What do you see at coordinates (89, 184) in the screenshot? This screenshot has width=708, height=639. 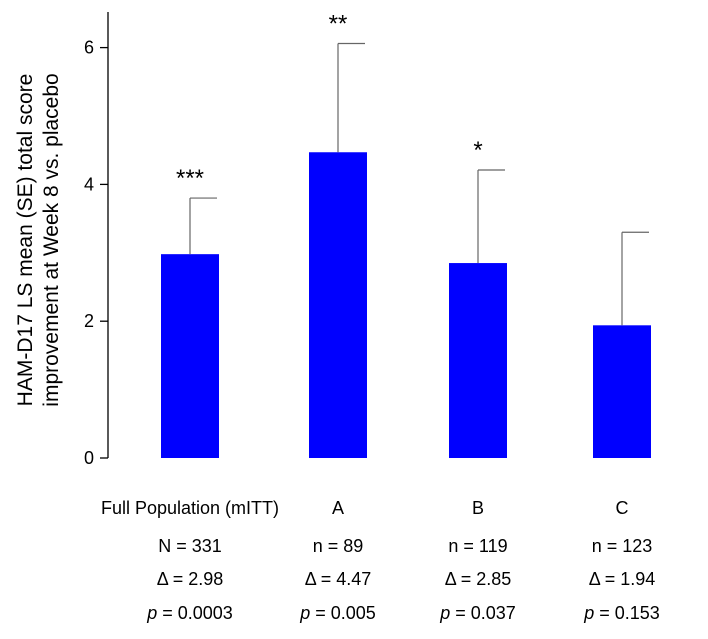 I see `y-tick-label: 4` at bounding box center [89, 184].